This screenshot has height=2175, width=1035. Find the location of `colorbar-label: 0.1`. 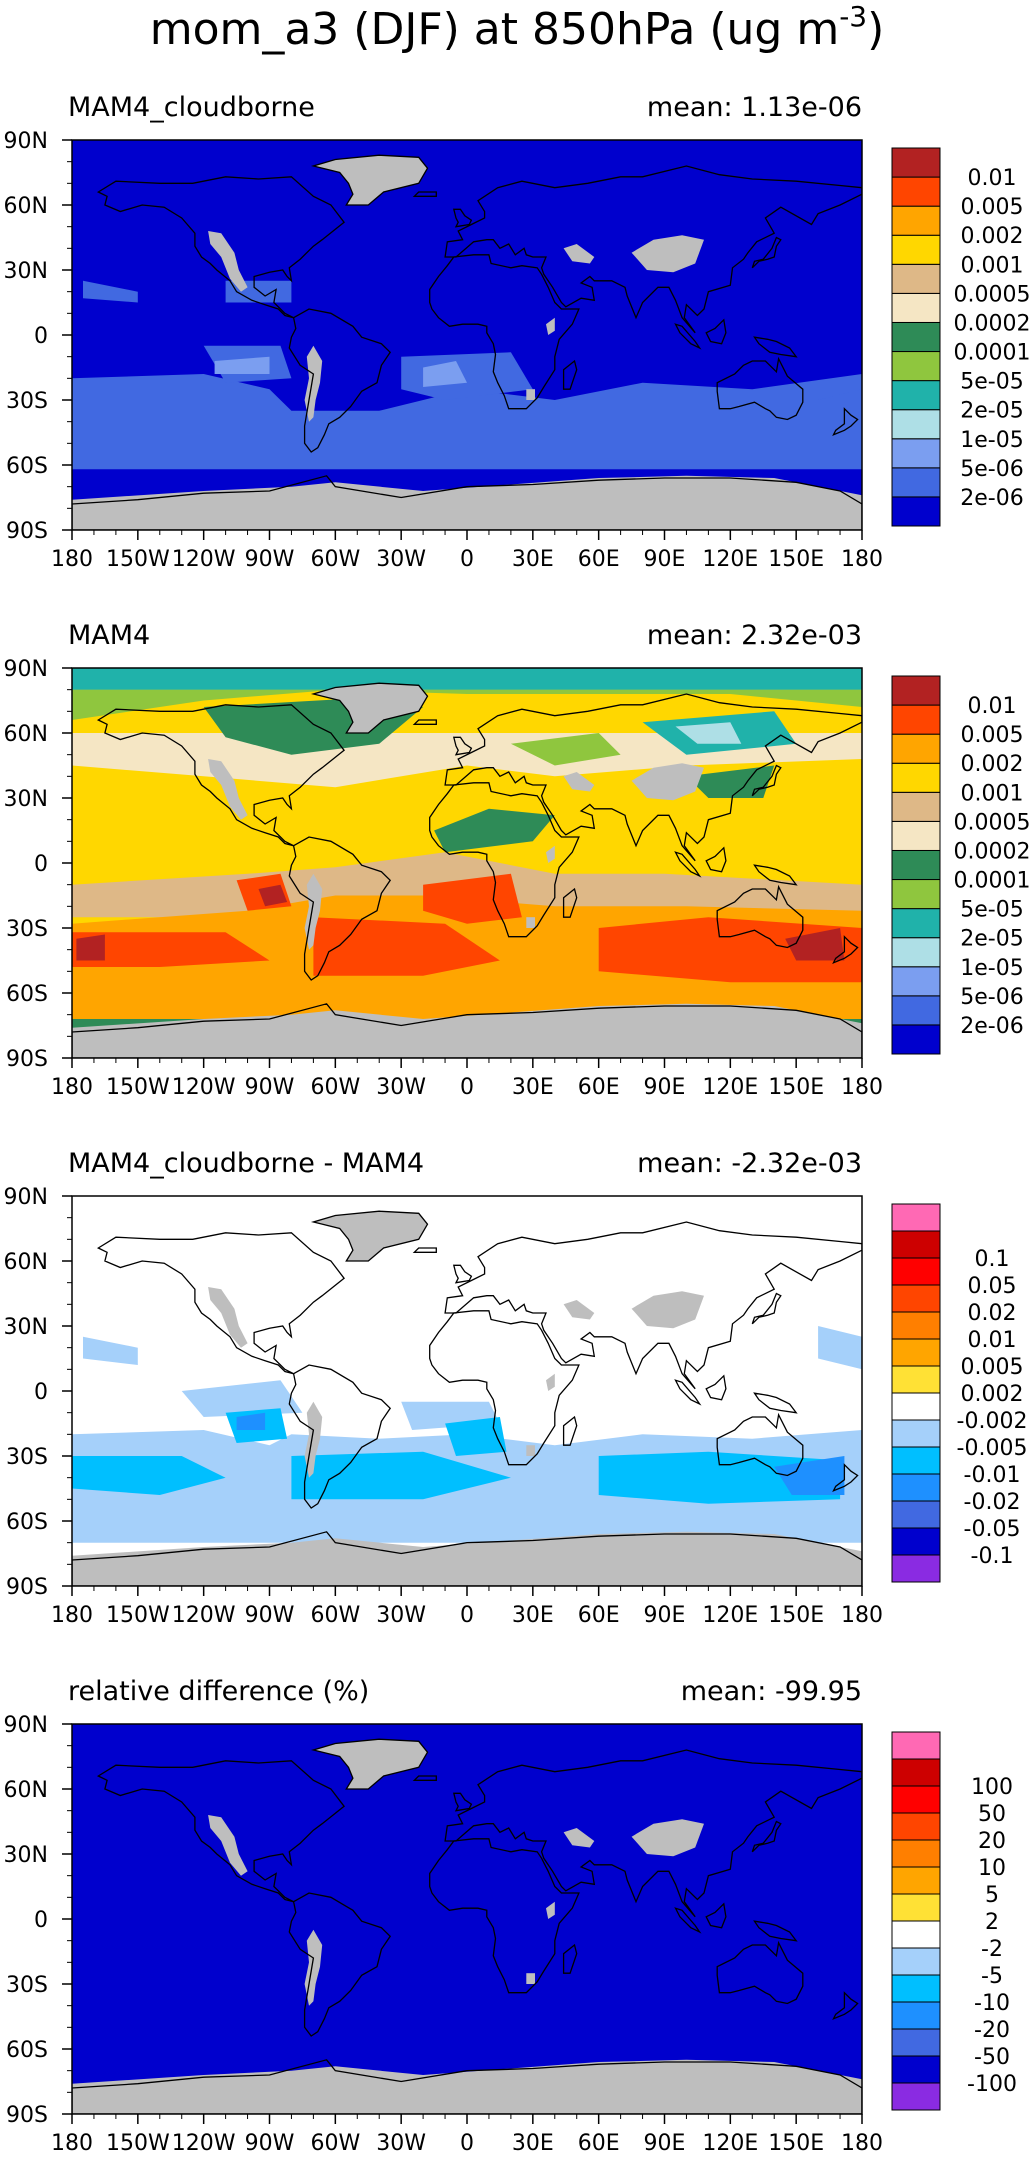

colorbar-label: 0.1 is located at coordinates (992, 1259).